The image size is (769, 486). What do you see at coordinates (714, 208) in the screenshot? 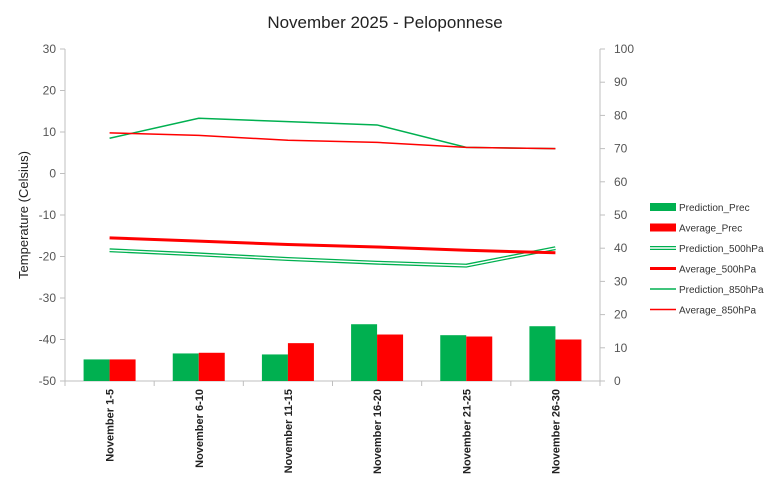
I see `legend-label-prediction-prec: Prediction_Prec` at bounding box center [714, 208].